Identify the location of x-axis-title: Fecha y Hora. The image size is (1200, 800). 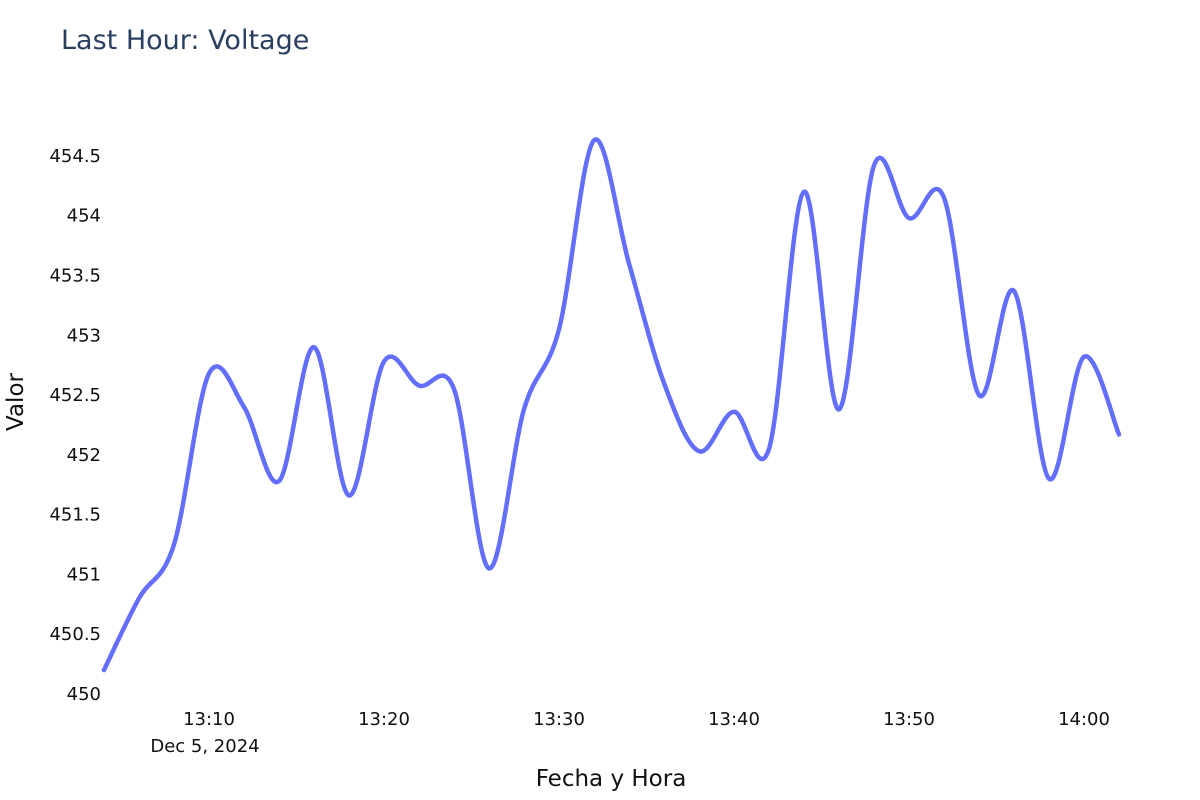
(611, 779).